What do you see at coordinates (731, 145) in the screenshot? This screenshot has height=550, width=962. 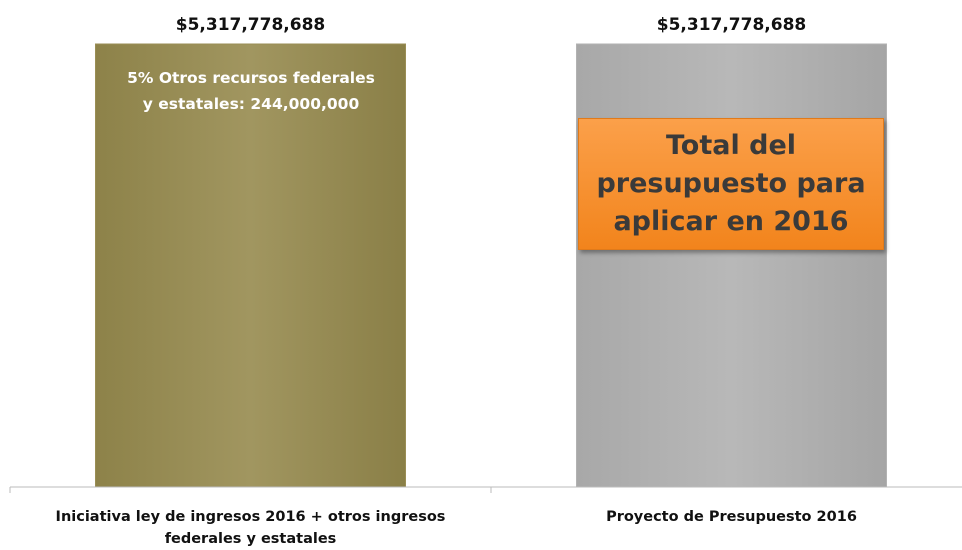 I see `annotation-line: Total del` at bounding box center [731, 145].